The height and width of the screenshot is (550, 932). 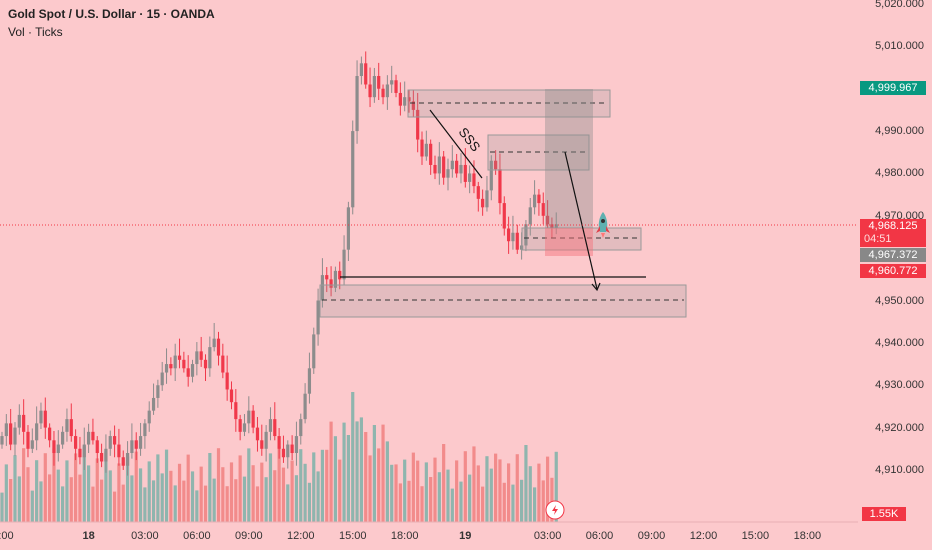 What do you see at coordinates (581, 239) in the screenshot?
I see `zone-box-current` at bounding box center [581, 239].